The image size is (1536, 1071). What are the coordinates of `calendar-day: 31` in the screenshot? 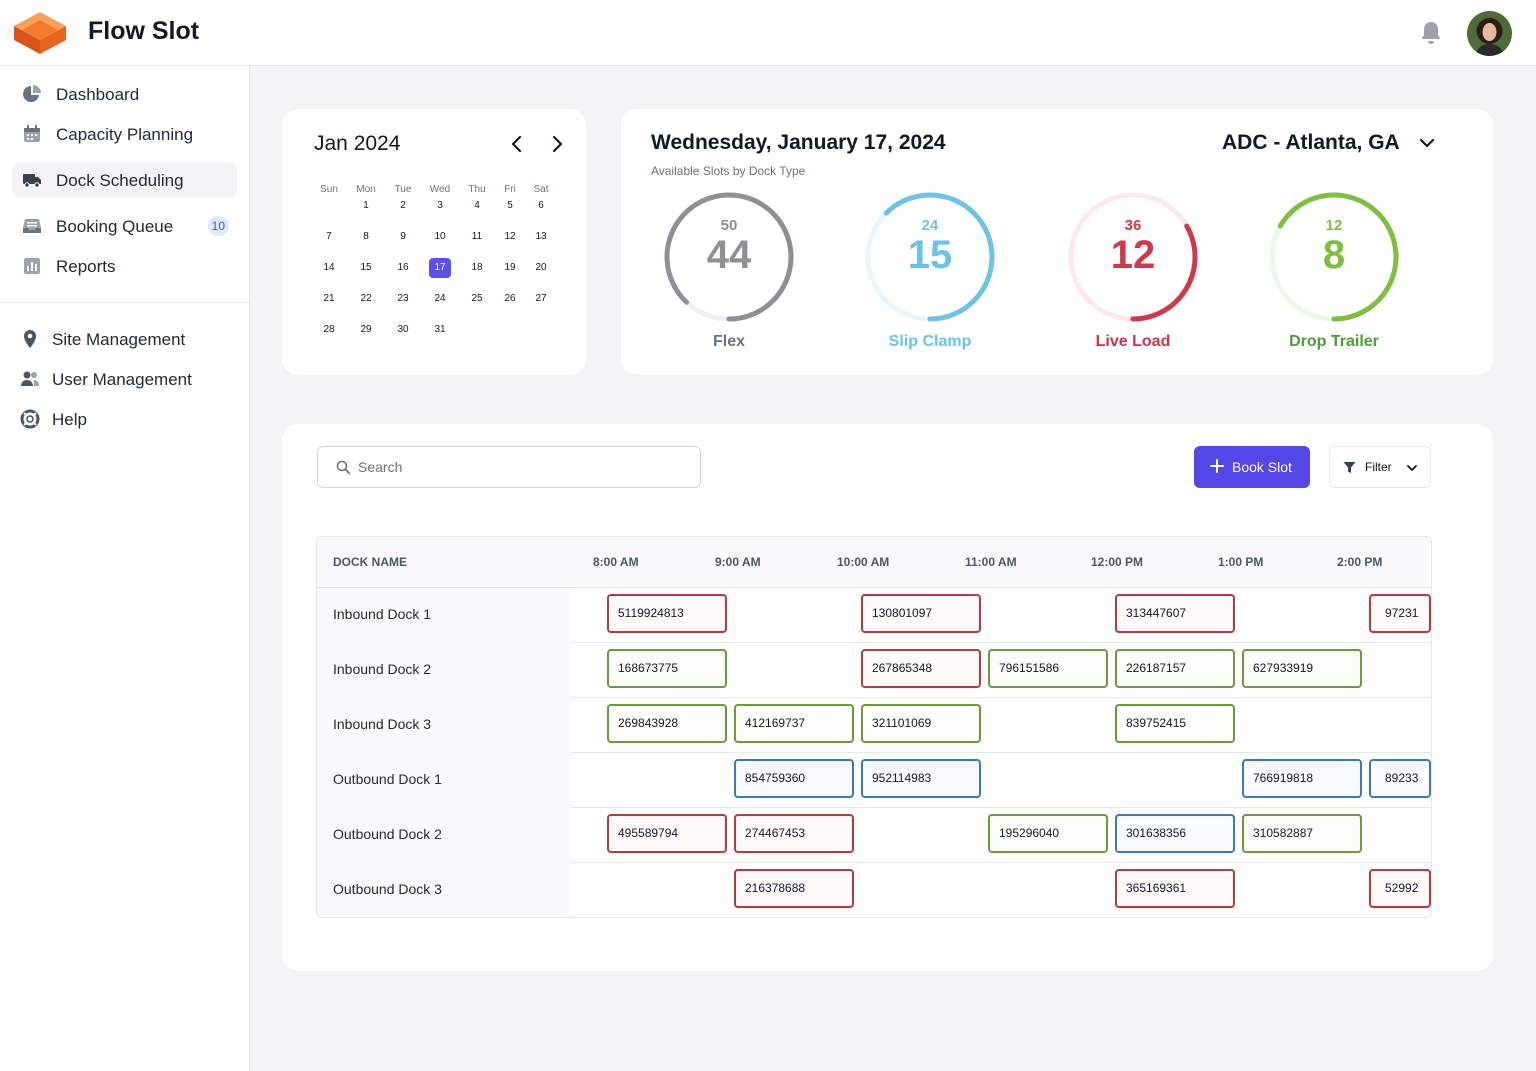 It's located at (440, 329).